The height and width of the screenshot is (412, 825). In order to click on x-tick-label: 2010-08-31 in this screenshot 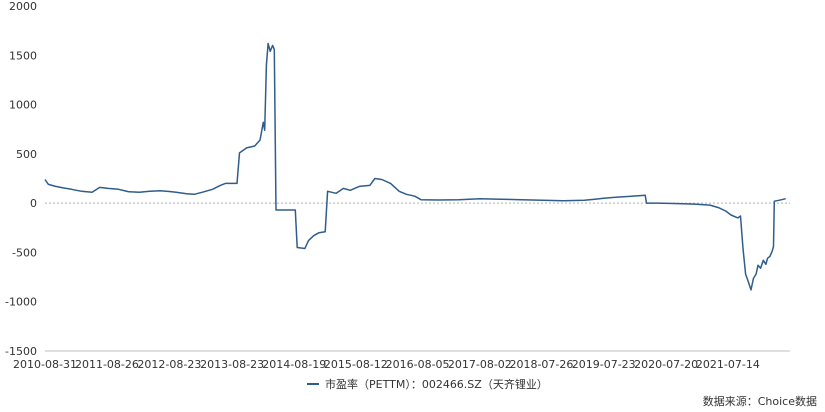, I will do `click(45, 364)`.